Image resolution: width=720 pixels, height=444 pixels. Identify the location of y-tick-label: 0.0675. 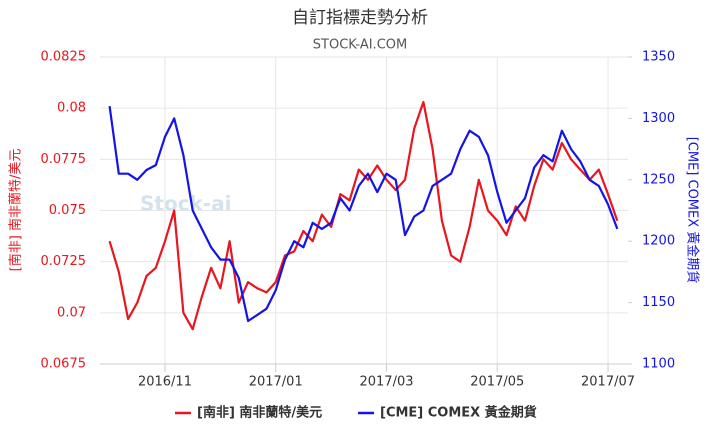
(64, 364).